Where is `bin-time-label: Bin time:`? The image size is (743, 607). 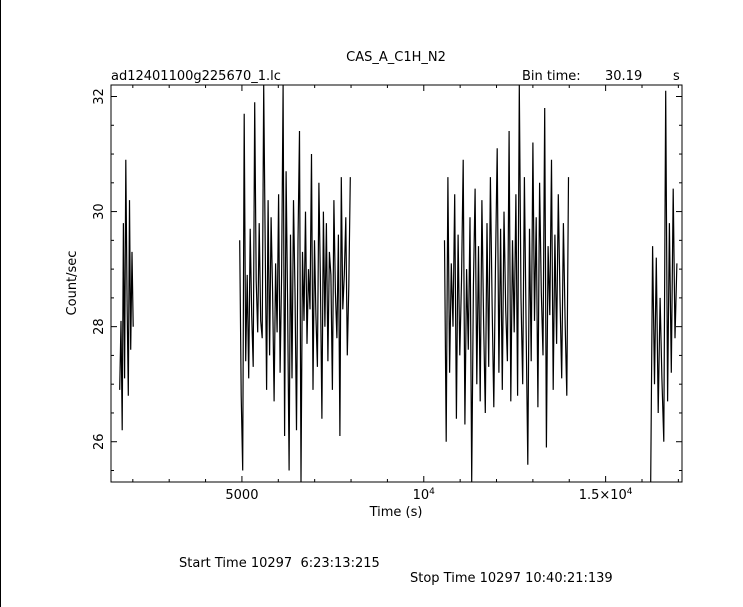
bin-time-label: Bin time: is located at coordinates (551, 76).